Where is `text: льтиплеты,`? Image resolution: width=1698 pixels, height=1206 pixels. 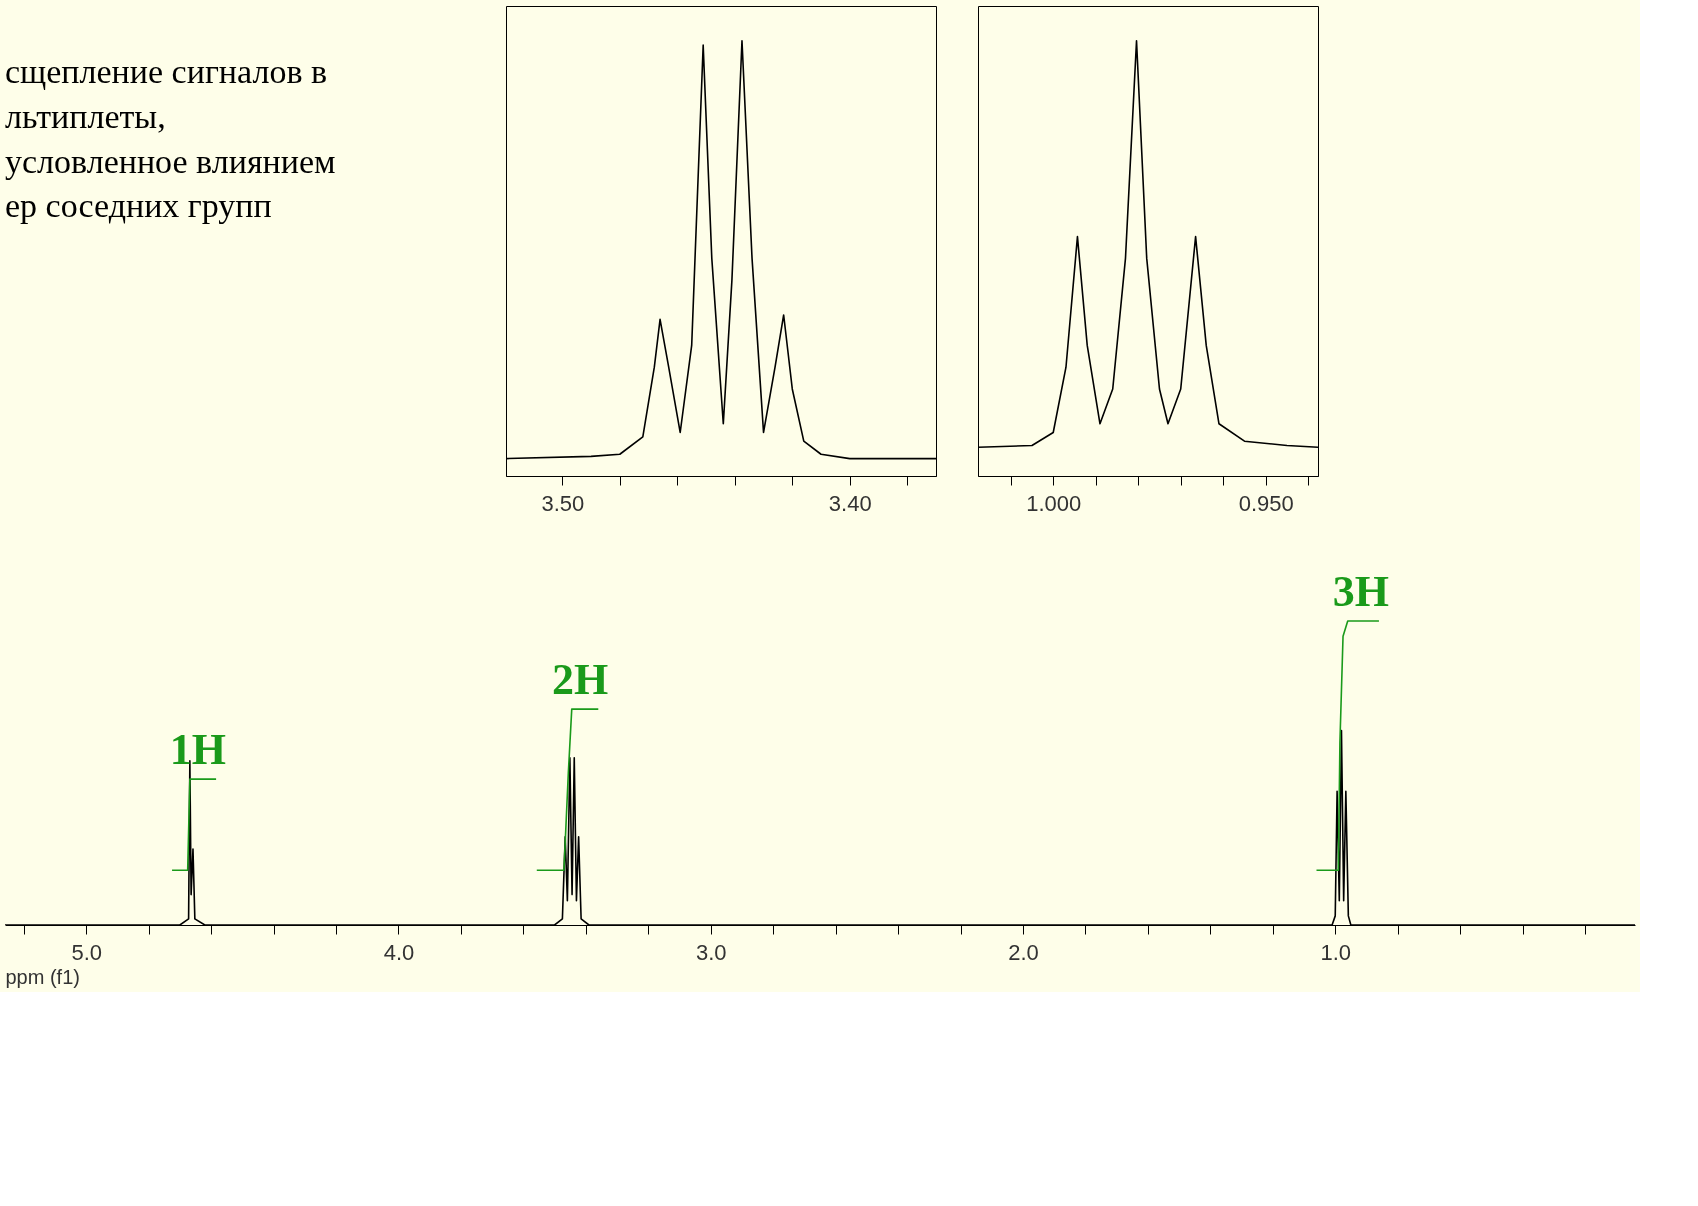 text: льтиплеты, is located at coordinates (85, 116).